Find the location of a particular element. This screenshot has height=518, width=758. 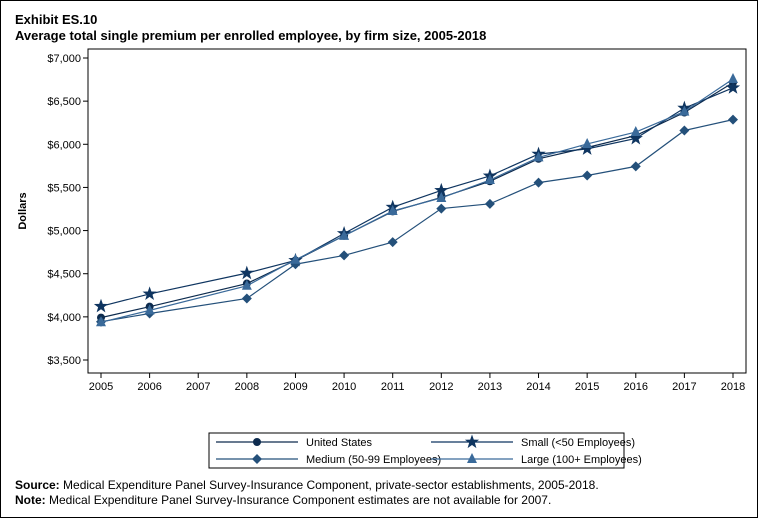

y-tick-label: $4,000 is located at coordinates (64, 318).